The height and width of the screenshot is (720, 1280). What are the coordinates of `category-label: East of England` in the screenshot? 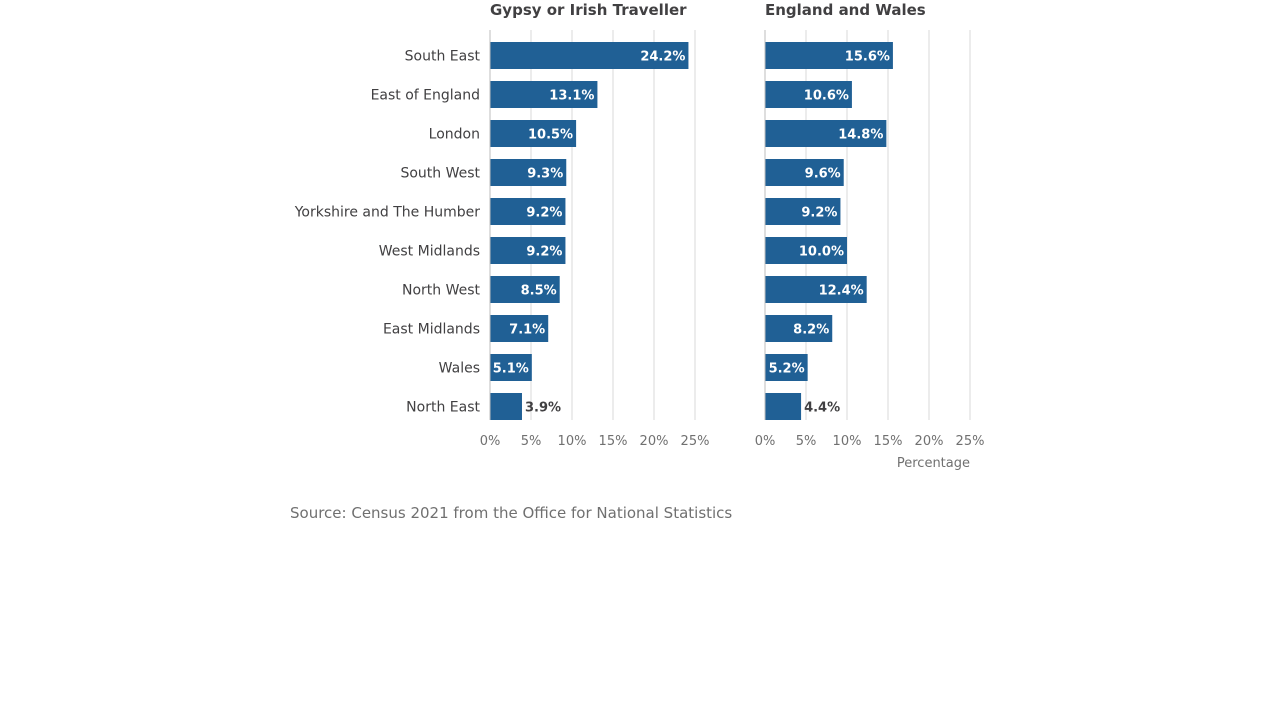 It's located at (425, 96).